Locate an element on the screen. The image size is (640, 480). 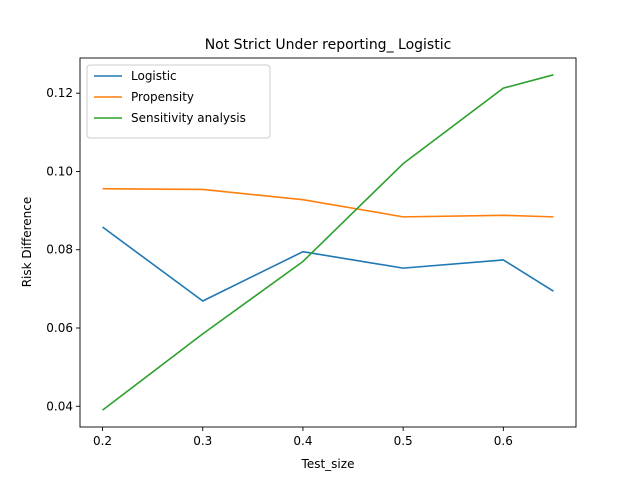
y-axis-label: Risk Difference is located at coordinates (27, 242).